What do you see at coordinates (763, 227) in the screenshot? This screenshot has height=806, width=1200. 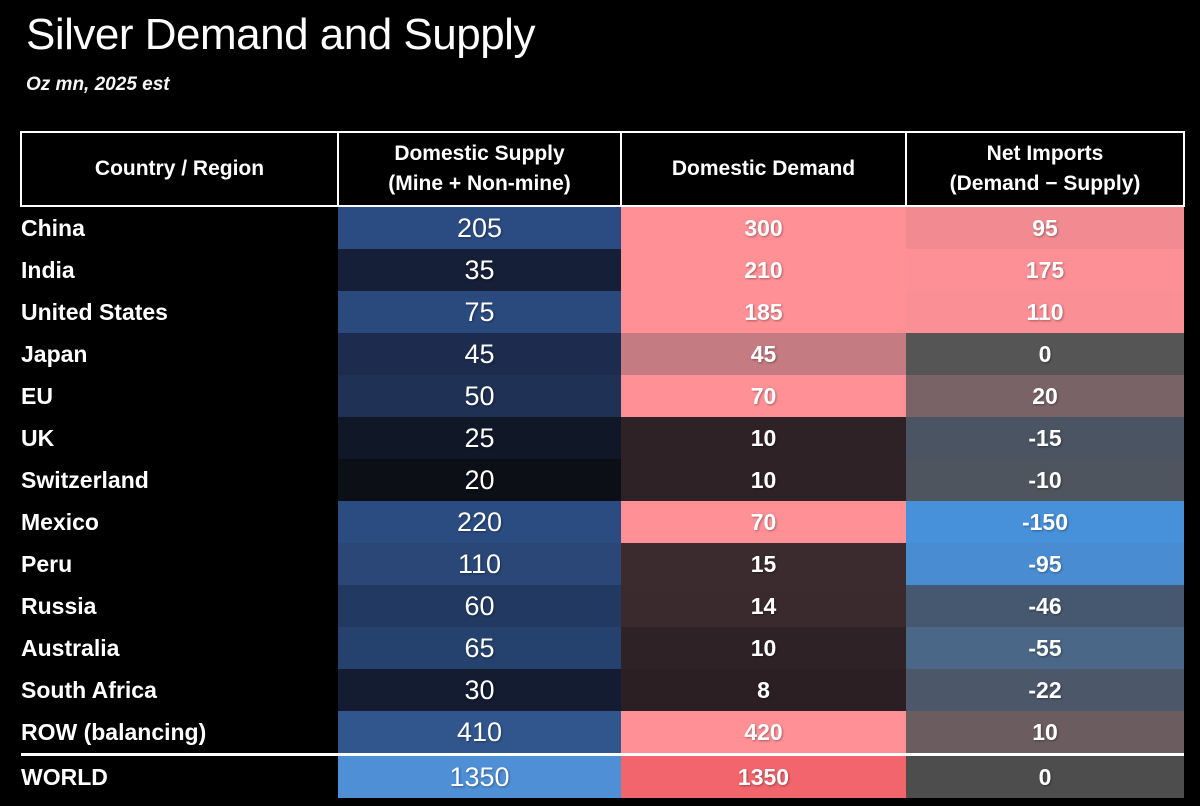 I see `demand-cell: 300` at bounding box center [763, 227].